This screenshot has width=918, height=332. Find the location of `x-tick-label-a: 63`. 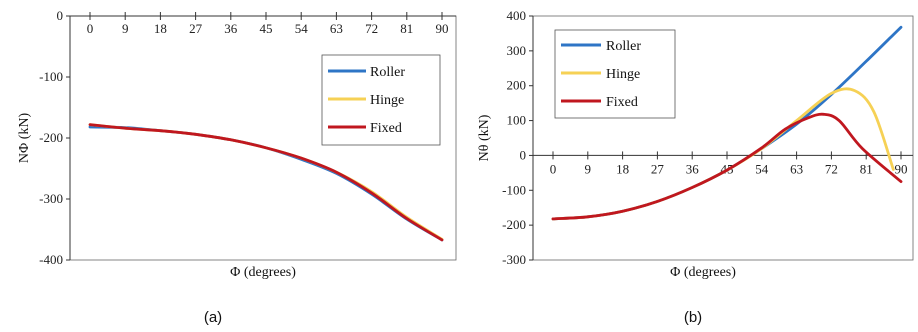

x-tick-label-a: 63 is located at coordinates (336, 28).